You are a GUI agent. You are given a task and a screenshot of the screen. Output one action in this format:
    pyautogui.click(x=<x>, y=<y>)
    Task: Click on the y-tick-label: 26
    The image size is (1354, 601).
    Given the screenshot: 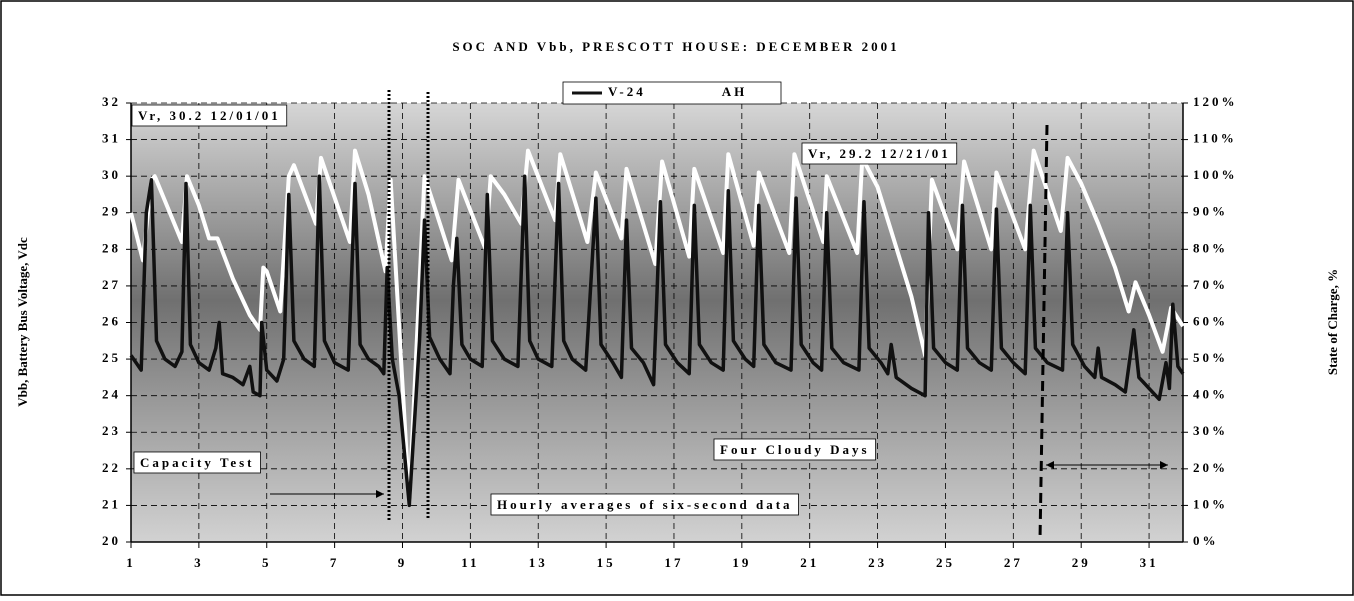 What is the action you would take?
    pyautogui.click(x=111, y=320)
    